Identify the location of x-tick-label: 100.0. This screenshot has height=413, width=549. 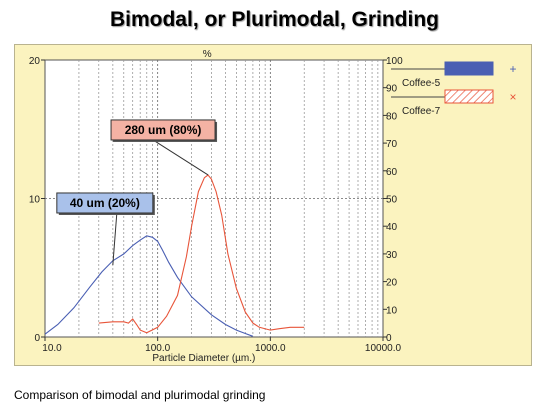
(157, 348).